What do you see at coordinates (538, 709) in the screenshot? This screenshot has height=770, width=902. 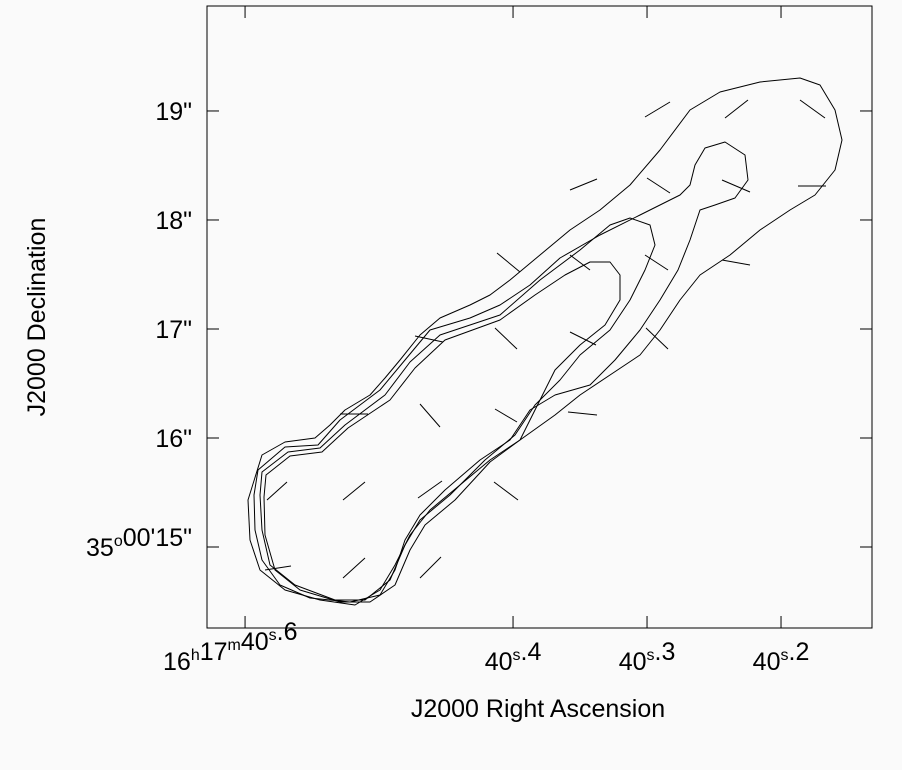 I see `x-axis-title: J2000 Right Ascension` at bounding box center [538, 709].